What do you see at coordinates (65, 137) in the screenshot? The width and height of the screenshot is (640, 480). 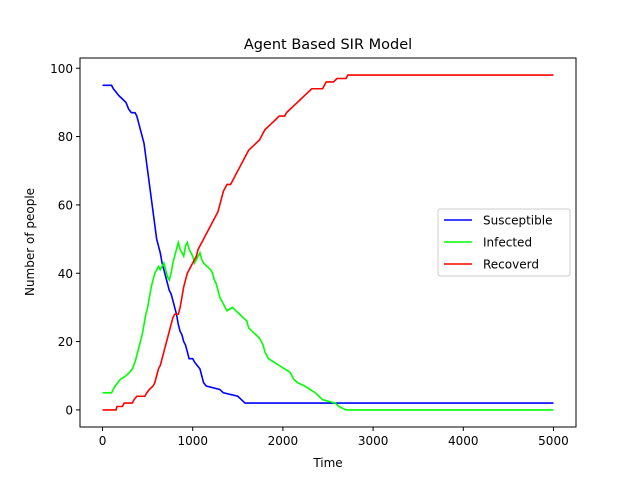 I see `y-tick-label: 80` at bounding box center [65, 137].